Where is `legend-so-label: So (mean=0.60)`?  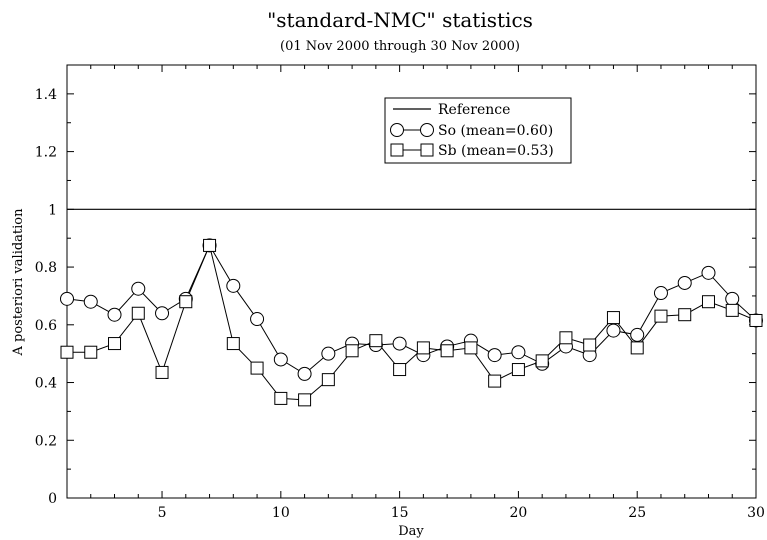 legend-so-label: So (mean=0.60) is located at coordinates (495, 131).